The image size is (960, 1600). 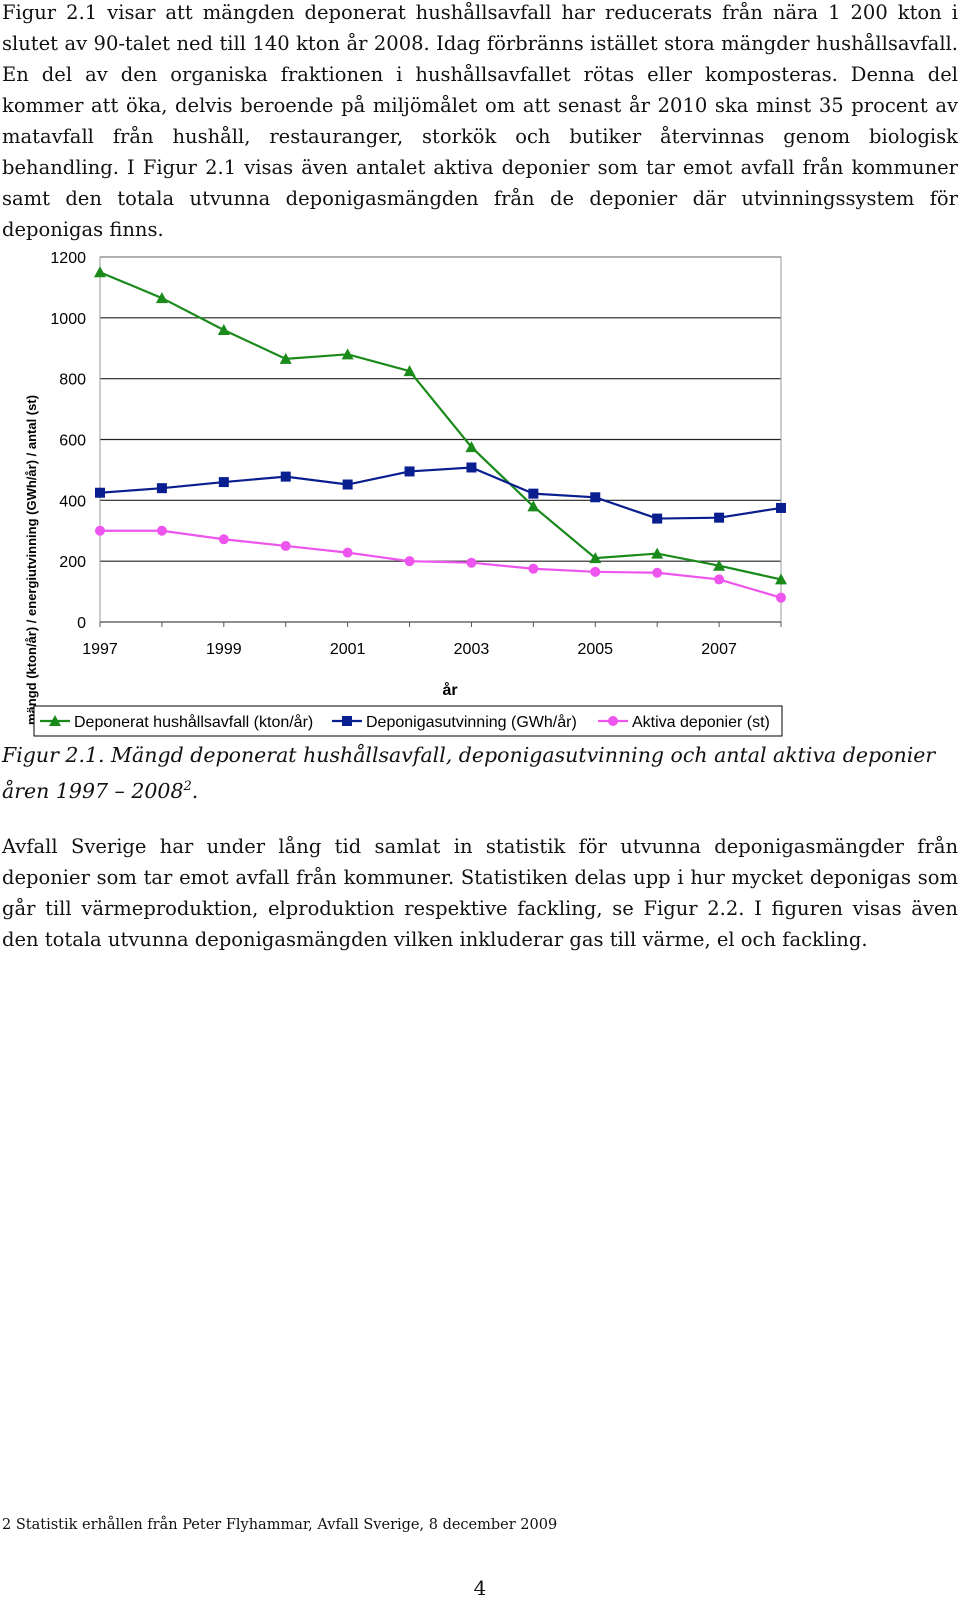 I want to click on y-tick-label: 800, so click(x=72, y=380).